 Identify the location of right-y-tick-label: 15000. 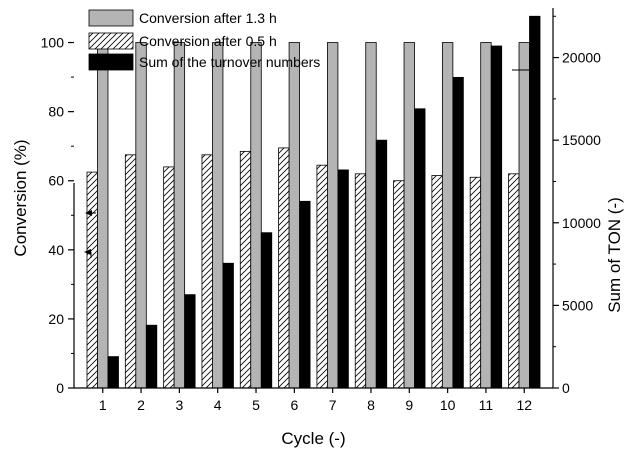
(581, 140).